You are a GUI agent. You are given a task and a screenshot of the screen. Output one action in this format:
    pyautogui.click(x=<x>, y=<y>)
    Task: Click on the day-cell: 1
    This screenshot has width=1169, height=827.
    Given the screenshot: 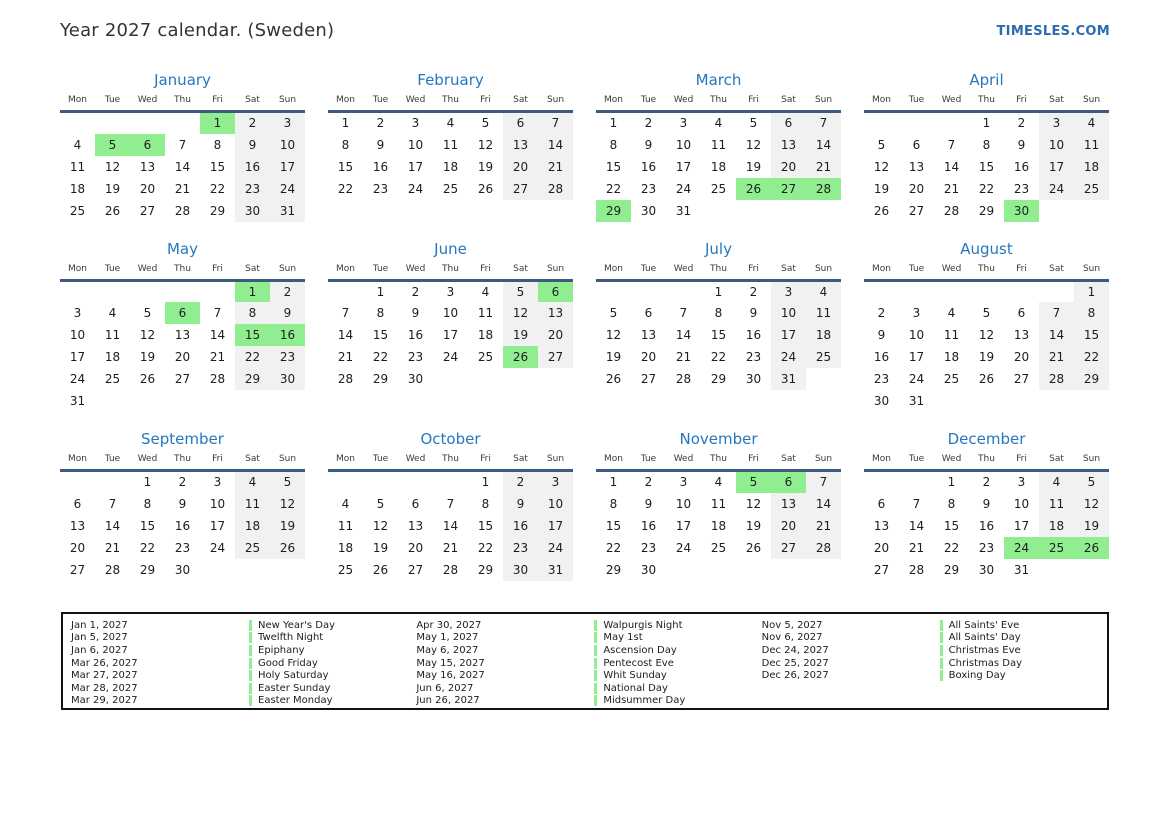 What is the action you would take?
    pyautogui.click(x=986, y=123)
    